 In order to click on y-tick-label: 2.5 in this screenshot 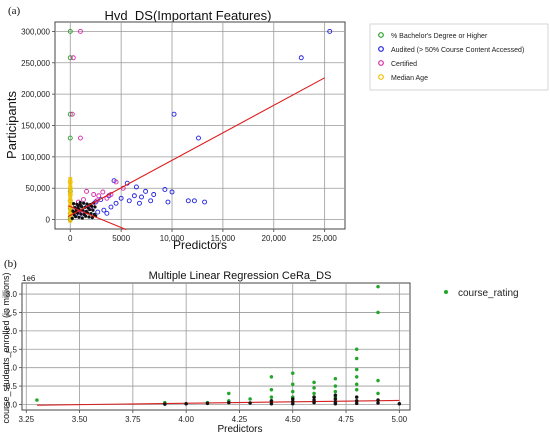, I will do `click(12, 312)`.